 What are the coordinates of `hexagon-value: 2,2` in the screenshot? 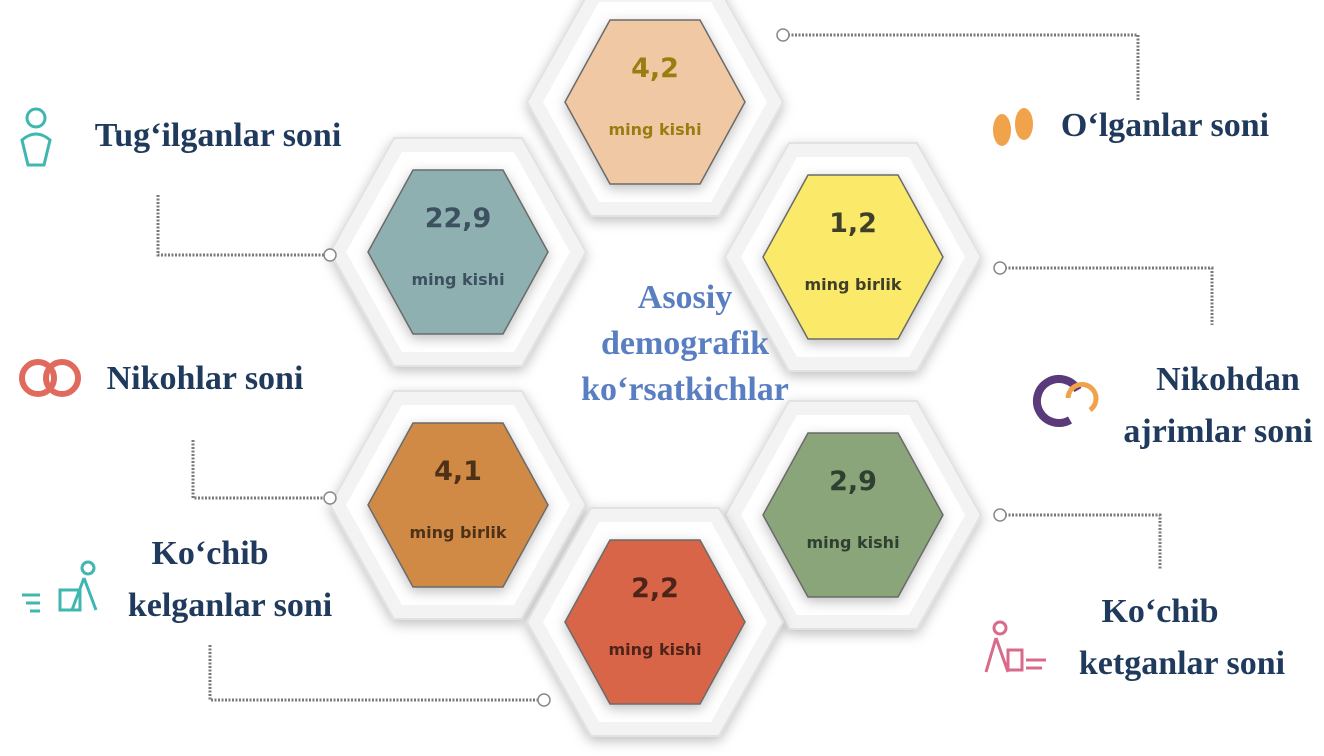 It's located at (655, 588).